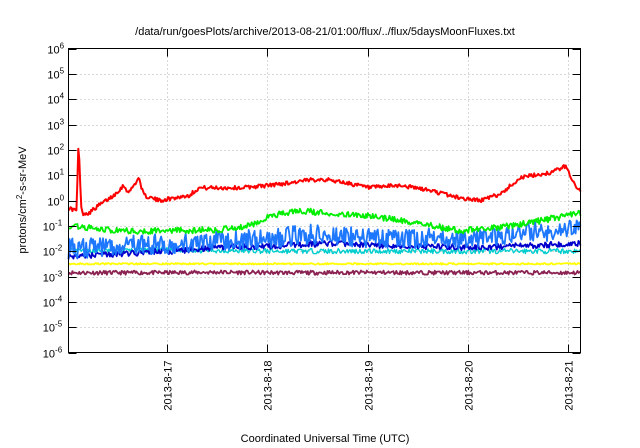  What do you see at coordinates (62, 46) in the screenshot?
I see `y-tick-label-exponent: 6` at bounding box center [62, 46].